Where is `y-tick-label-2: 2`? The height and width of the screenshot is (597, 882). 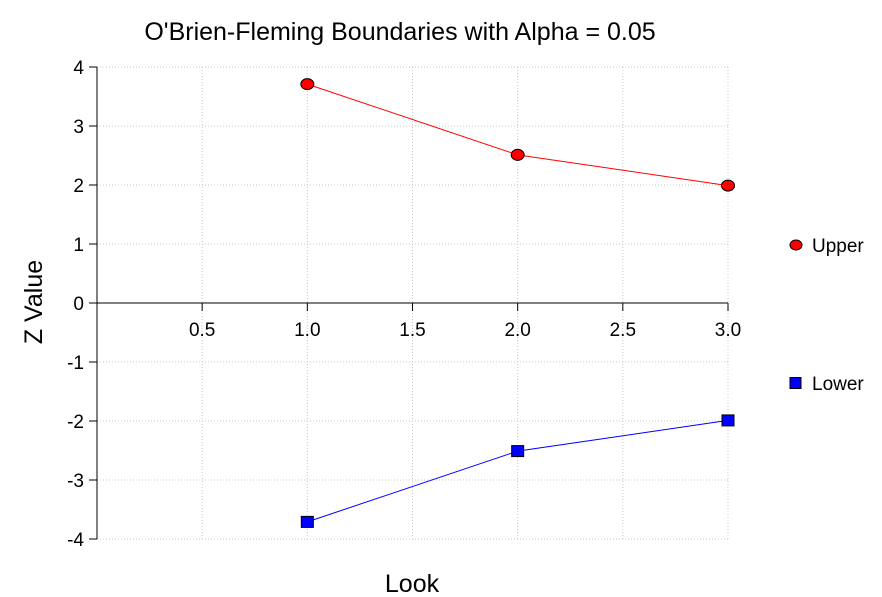 y-tick-label-2: 2 is located at coordinates (78, 186).